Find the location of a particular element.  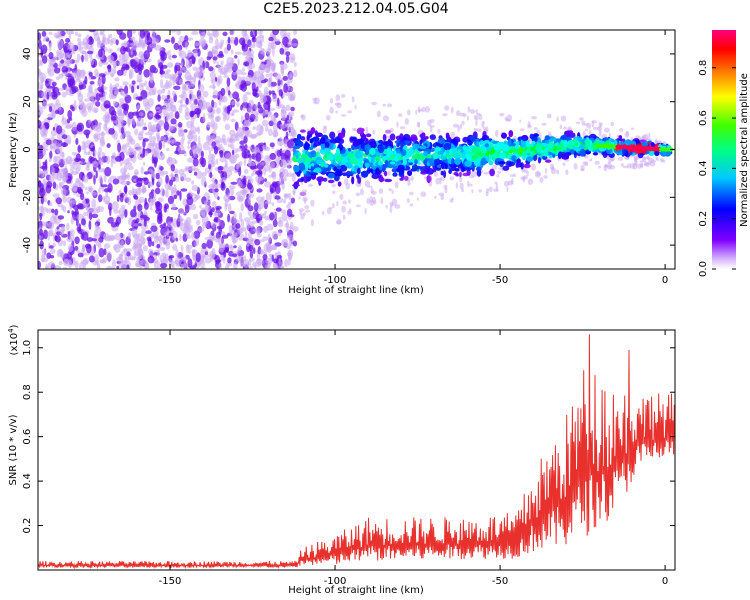

page-title: C2E5.2023.212.04.05.G04 is located at coordinates (356, 9).